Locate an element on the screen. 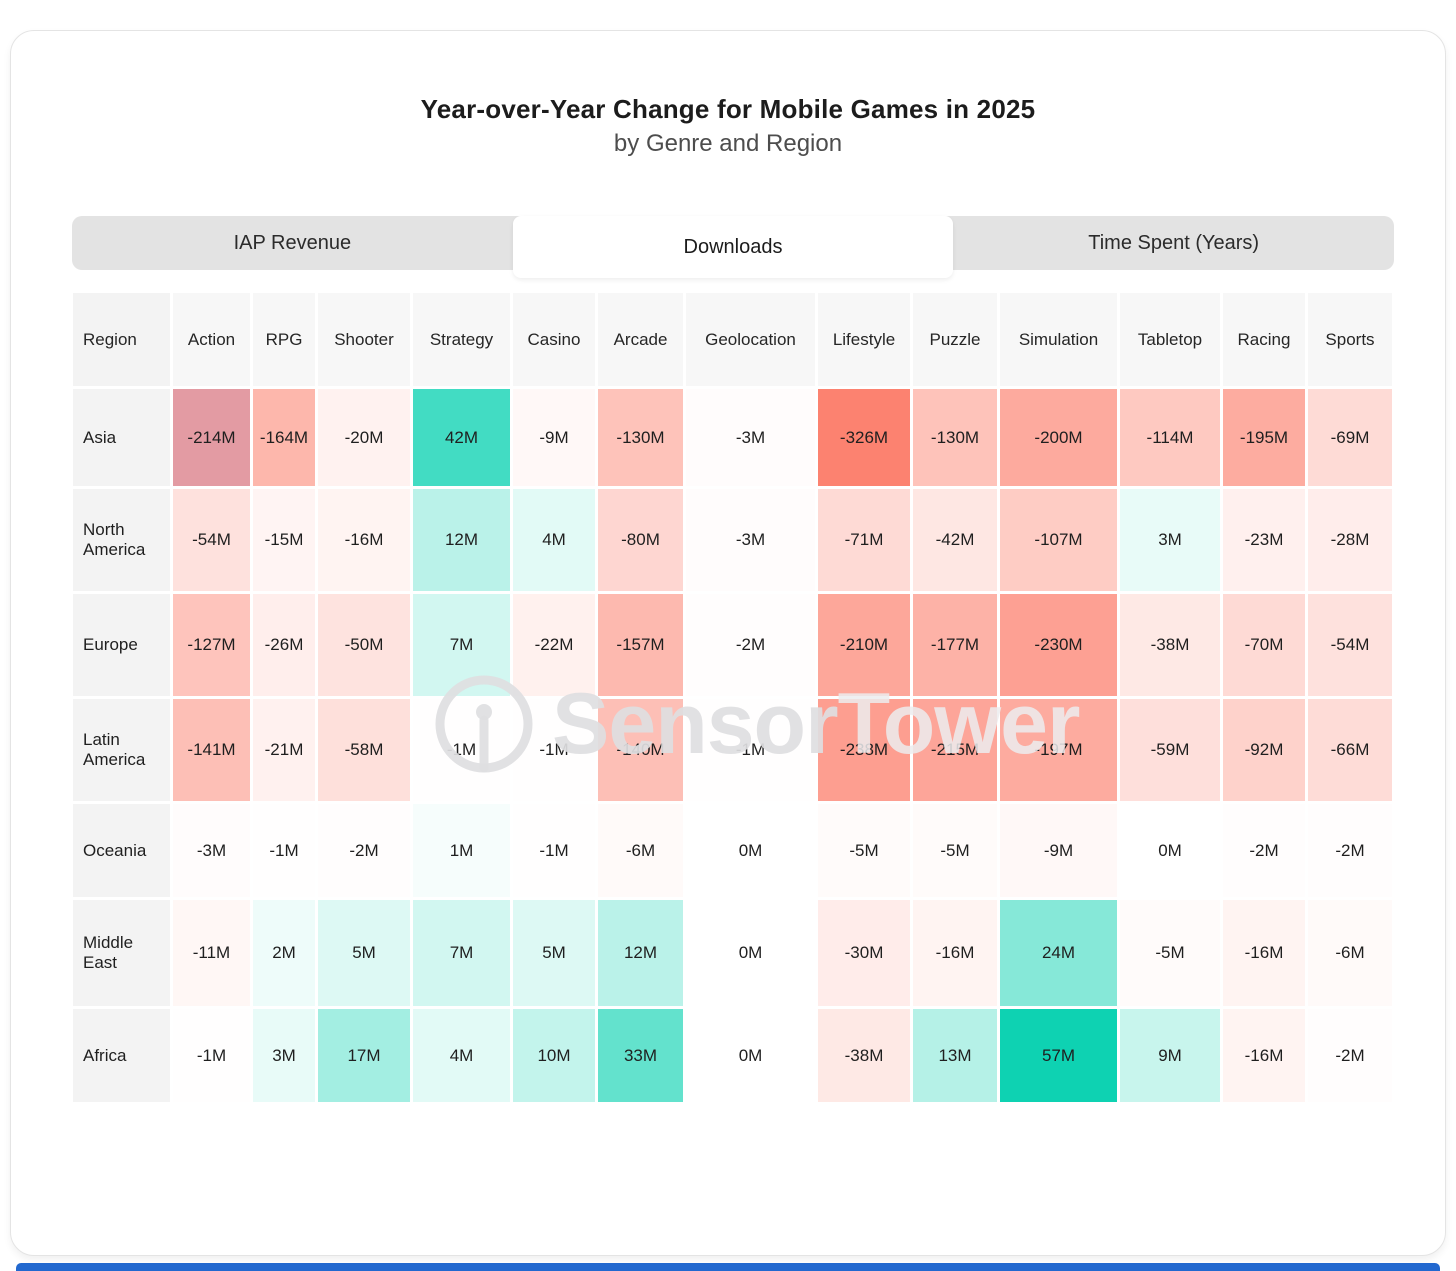 Image resolution: width=1456 pixels, height=1271 pixels. heatmap-cell: -23M is located at coordinates (1264, 540).